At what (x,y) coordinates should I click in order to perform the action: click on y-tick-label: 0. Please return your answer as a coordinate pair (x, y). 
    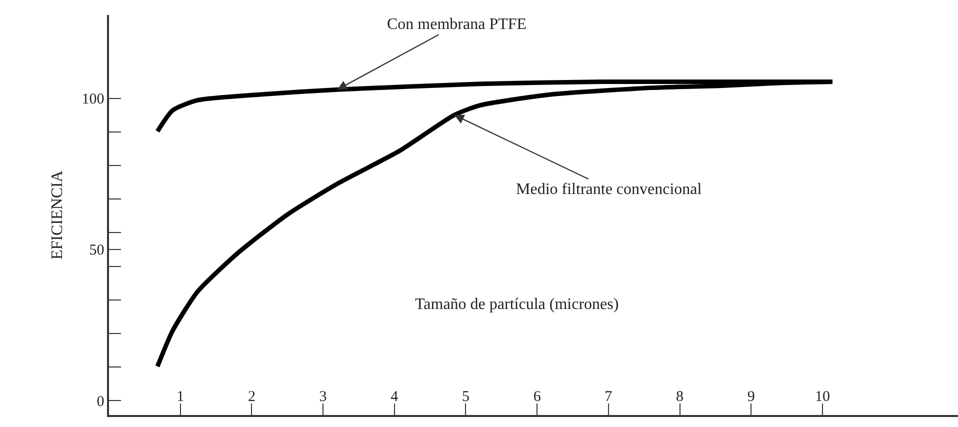
    Looking at the image, I should click on (100, 402).